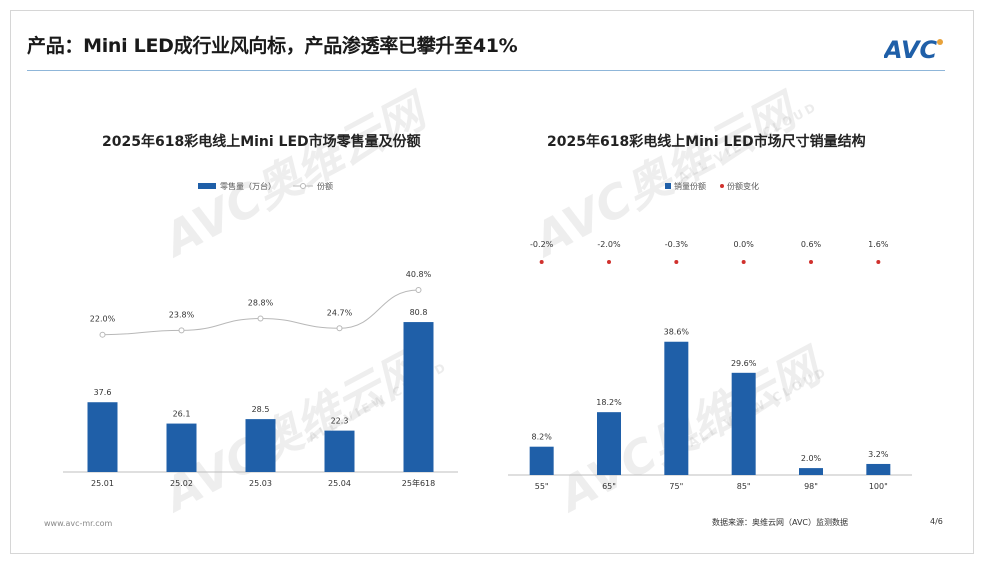 The image size is (983, 562). I want to click on legend-swatch-volume, so click(207, 186).